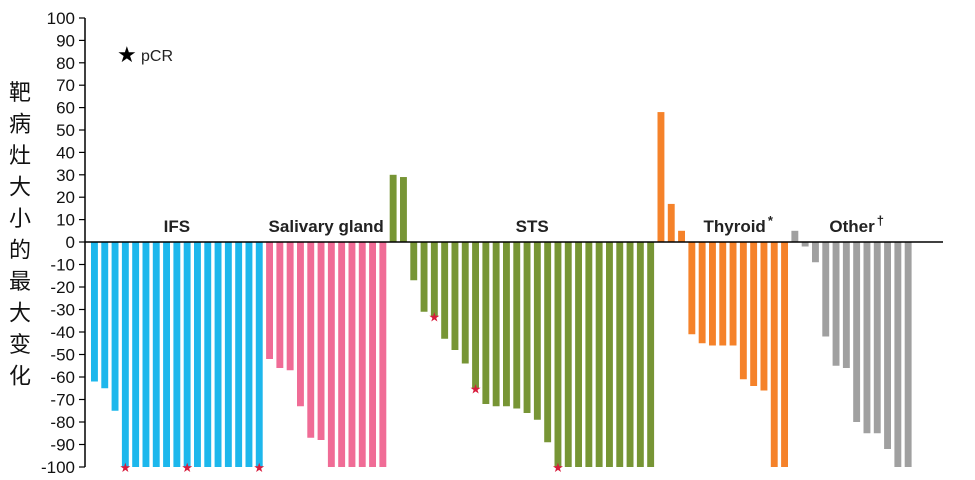 The image size is (975, 480). I want to click on y-tick-label: 80, so click(65, 63).